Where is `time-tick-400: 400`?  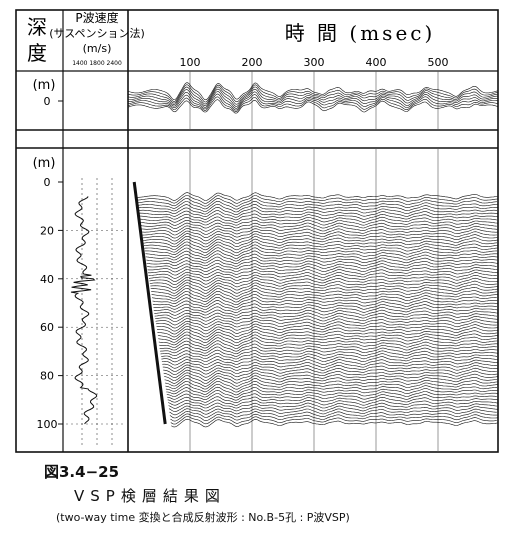 time-tick-400: 400 is located at coordinates (376, 62).